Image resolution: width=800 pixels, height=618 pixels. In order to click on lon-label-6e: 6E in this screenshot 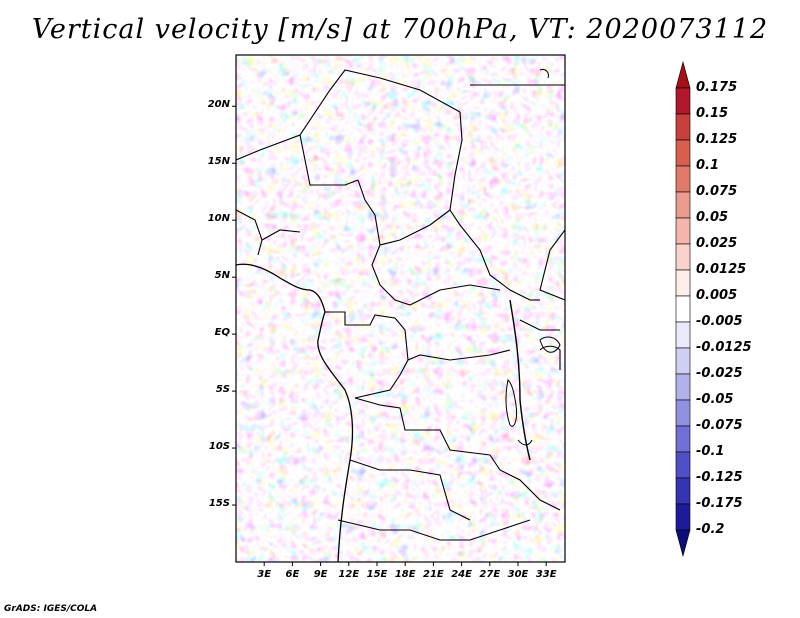, I will do `click(292, 574)`.